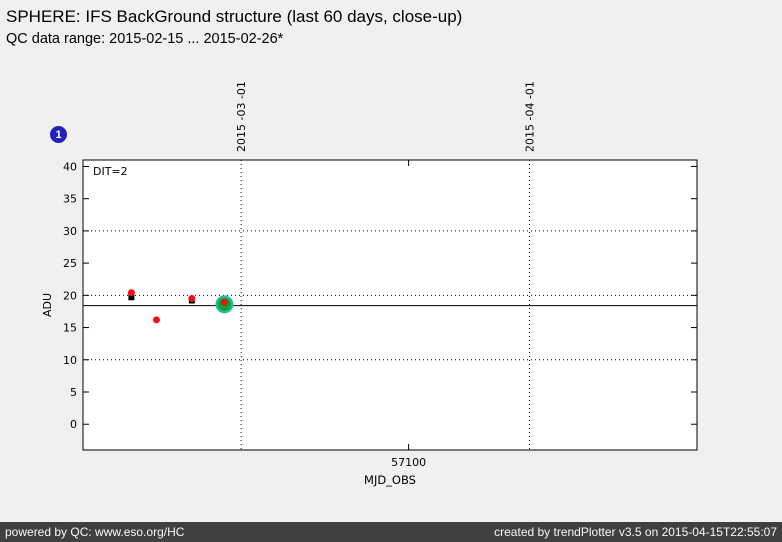  Describe the element at coordinates (241, 116) in the screenshot. I see `date-line-label: 2015 -03 -01` at that location.